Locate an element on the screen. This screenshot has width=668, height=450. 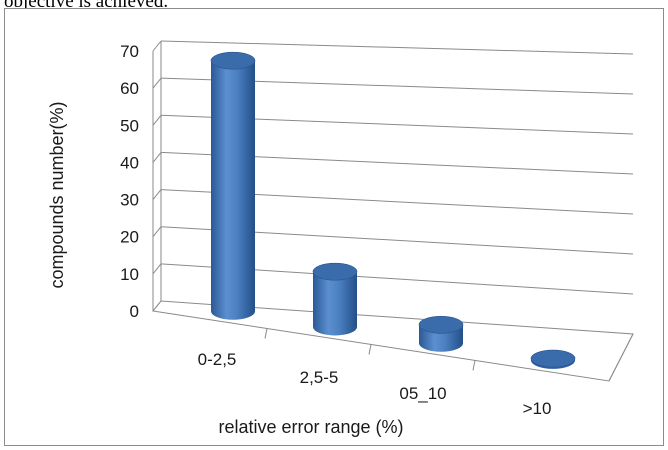
y-tick-label: 40 is located at coordinates (129, 162).